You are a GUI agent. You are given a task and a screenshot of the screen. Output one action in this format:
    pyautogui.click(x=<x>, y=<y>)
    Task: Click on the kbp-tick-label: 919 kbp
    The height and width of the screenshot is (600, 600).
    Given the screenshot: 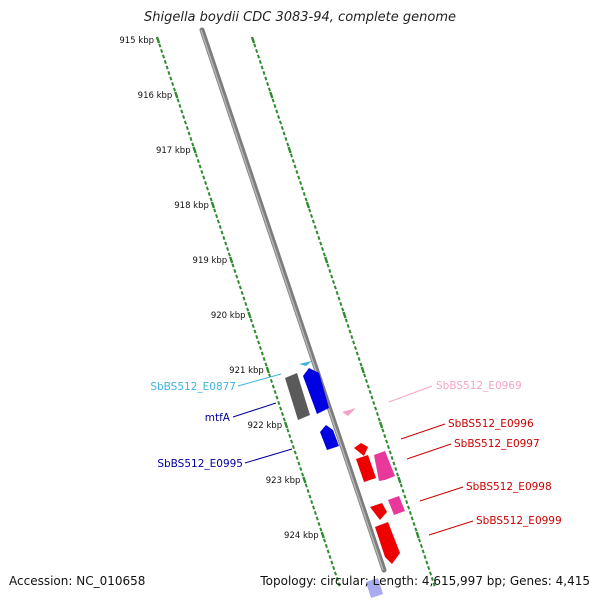 What is the action you would take?
    pyautogui.click(x=210, y=261)
    